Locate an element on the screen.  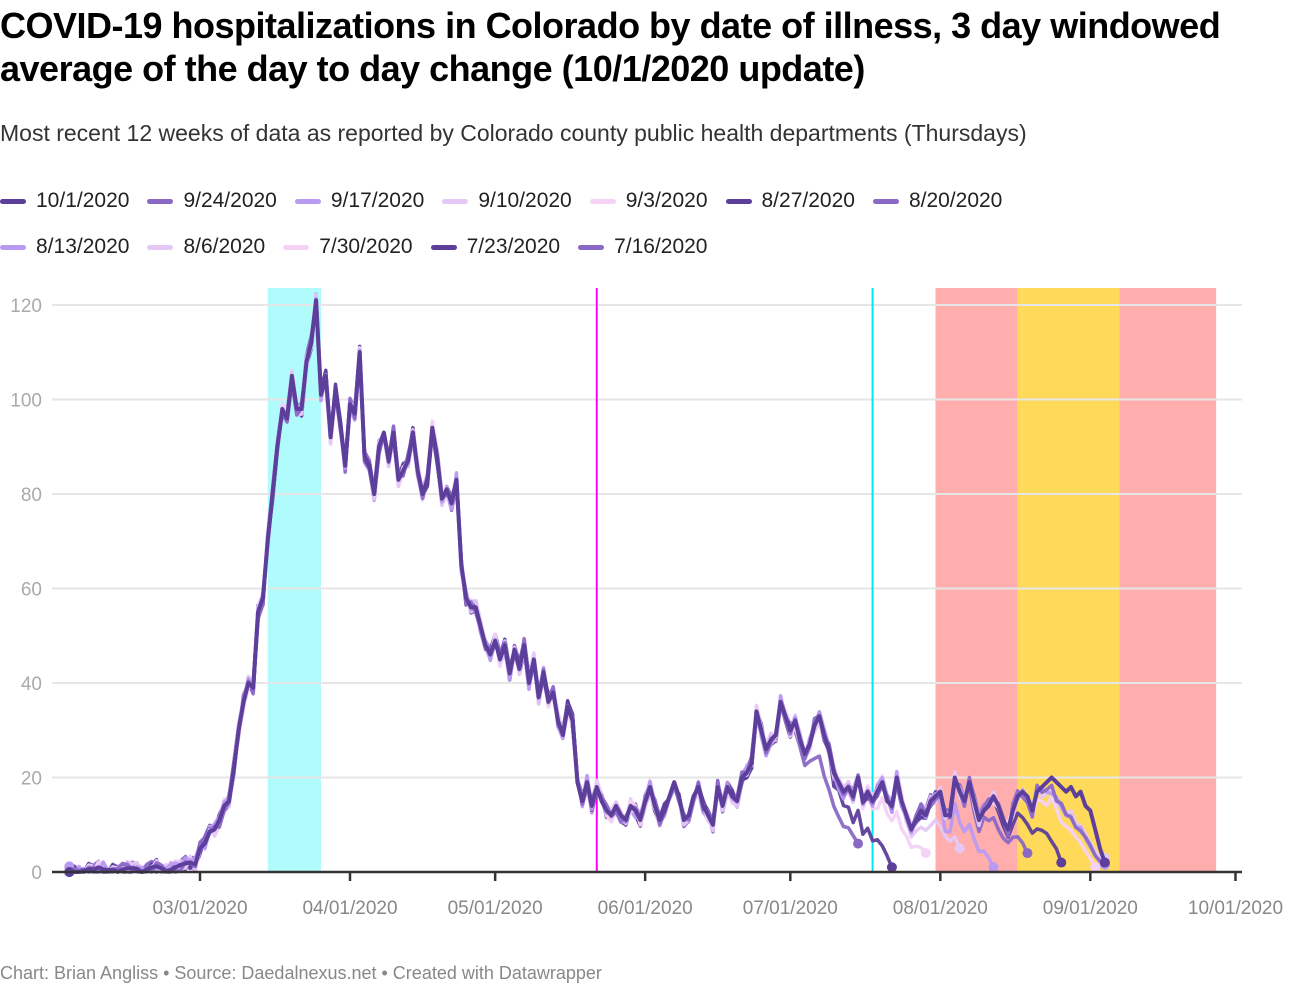
legend-item: 9/17/2020 is located at coordinates (359, 201).